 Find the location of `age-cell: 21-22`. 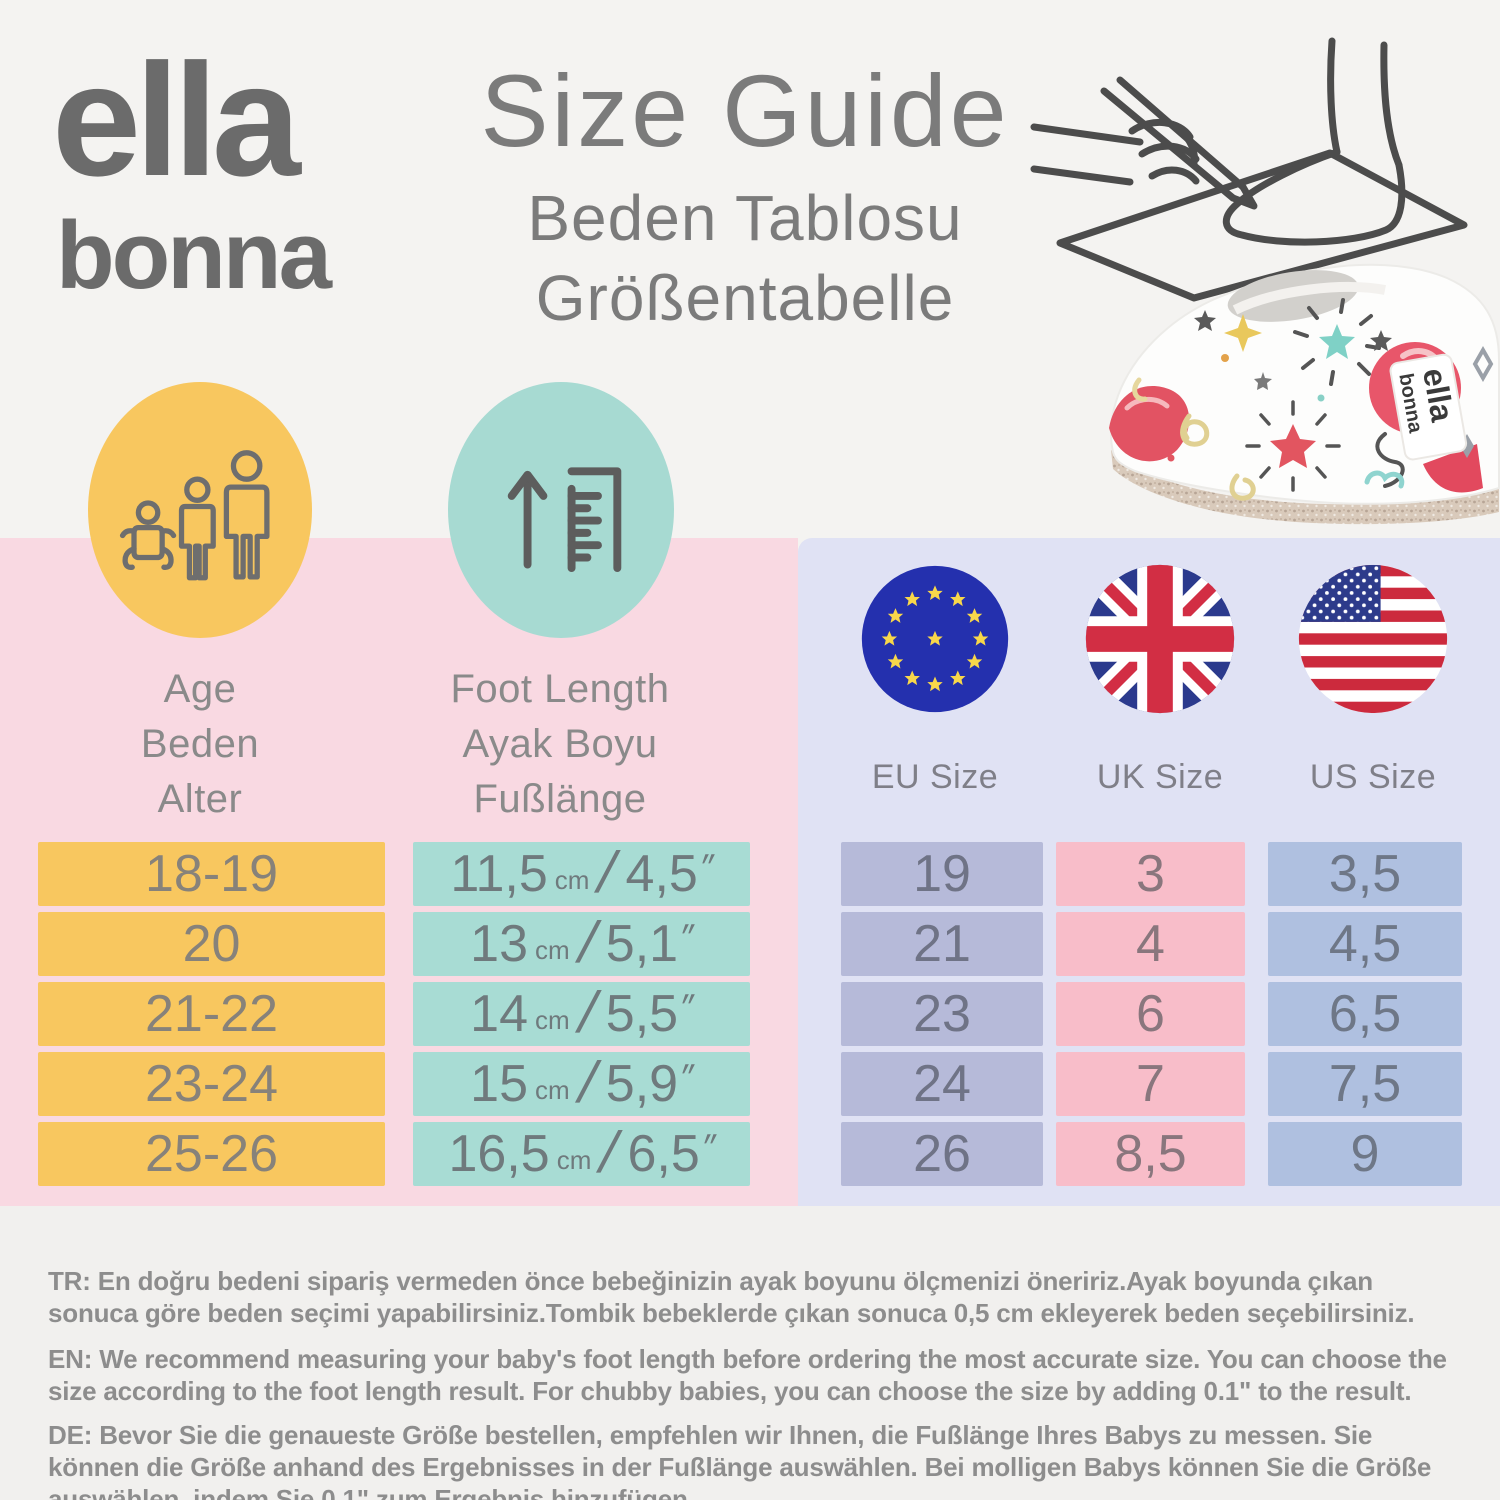

age-cell: 21-22 is located at coordinates (211, 1014).